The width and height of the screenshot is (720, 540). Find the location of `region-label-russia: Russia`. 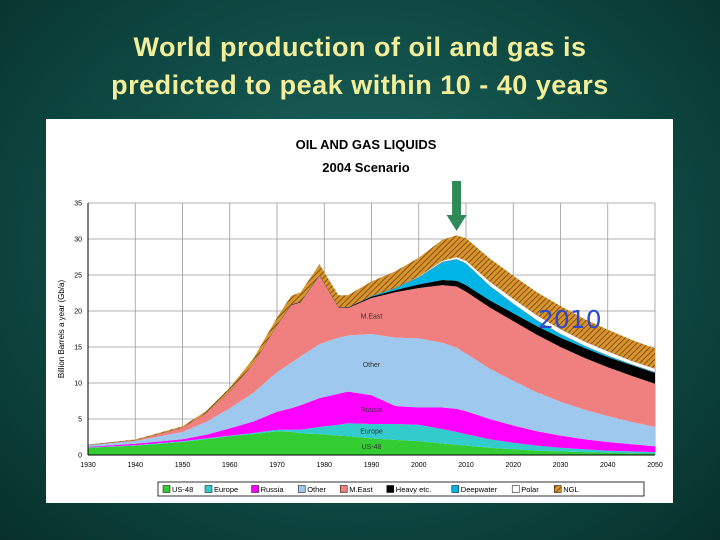

region-label-russia: Russia is located at coordinates (372, 410).